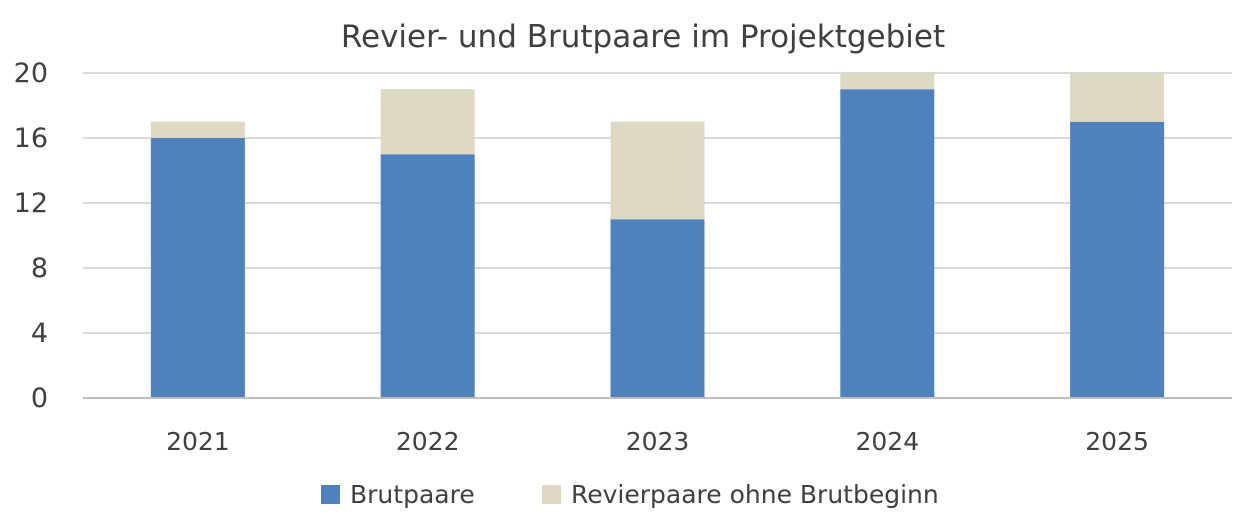 The image size is (1256, 532). What do you see at coordinates (39, 268) in the screenshot?
I see `y-tick-label-8: 8` at bounding box center [39, 268].